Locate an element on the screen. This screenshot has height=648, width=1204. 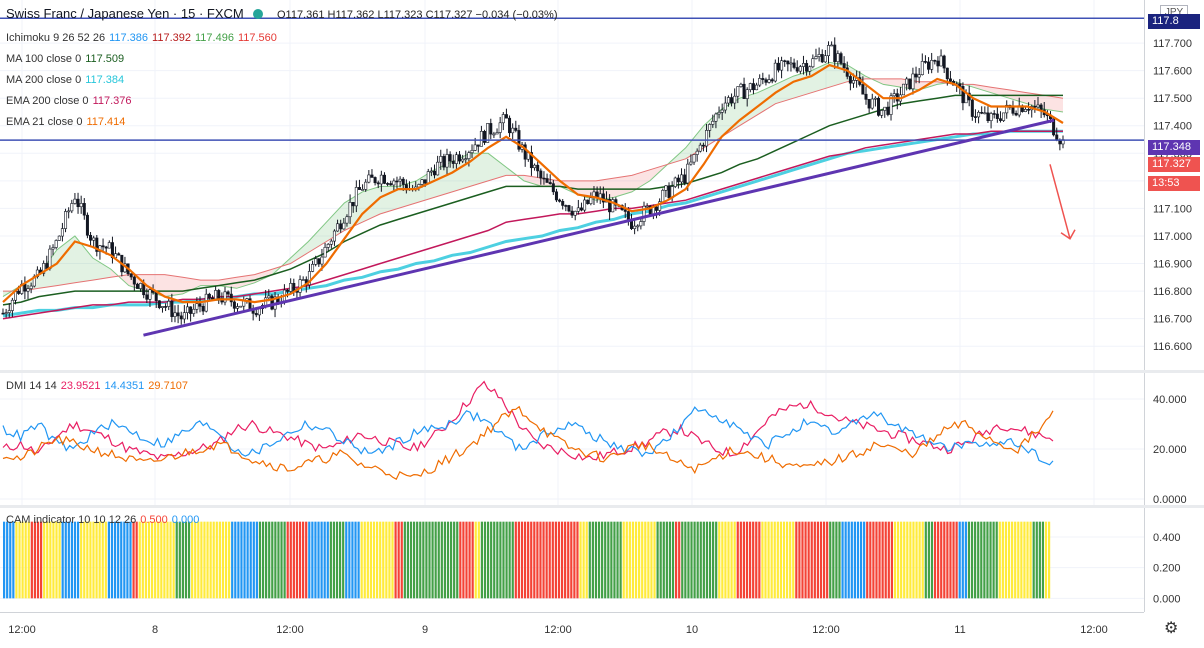
legend-row: EMA 200 close 0 117.376 is located at coordinates (143, 101).